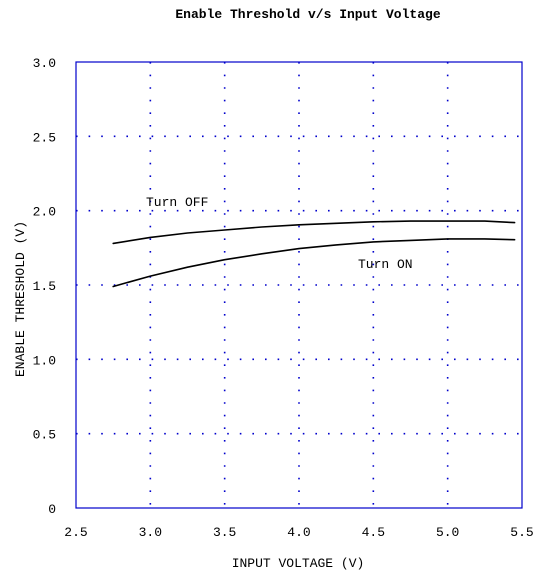 This screenshot has height=575, width=544. Describe the element at coordinates (44, 137) in the screenshot. I see `y-tick-label: 2.5` at that location.